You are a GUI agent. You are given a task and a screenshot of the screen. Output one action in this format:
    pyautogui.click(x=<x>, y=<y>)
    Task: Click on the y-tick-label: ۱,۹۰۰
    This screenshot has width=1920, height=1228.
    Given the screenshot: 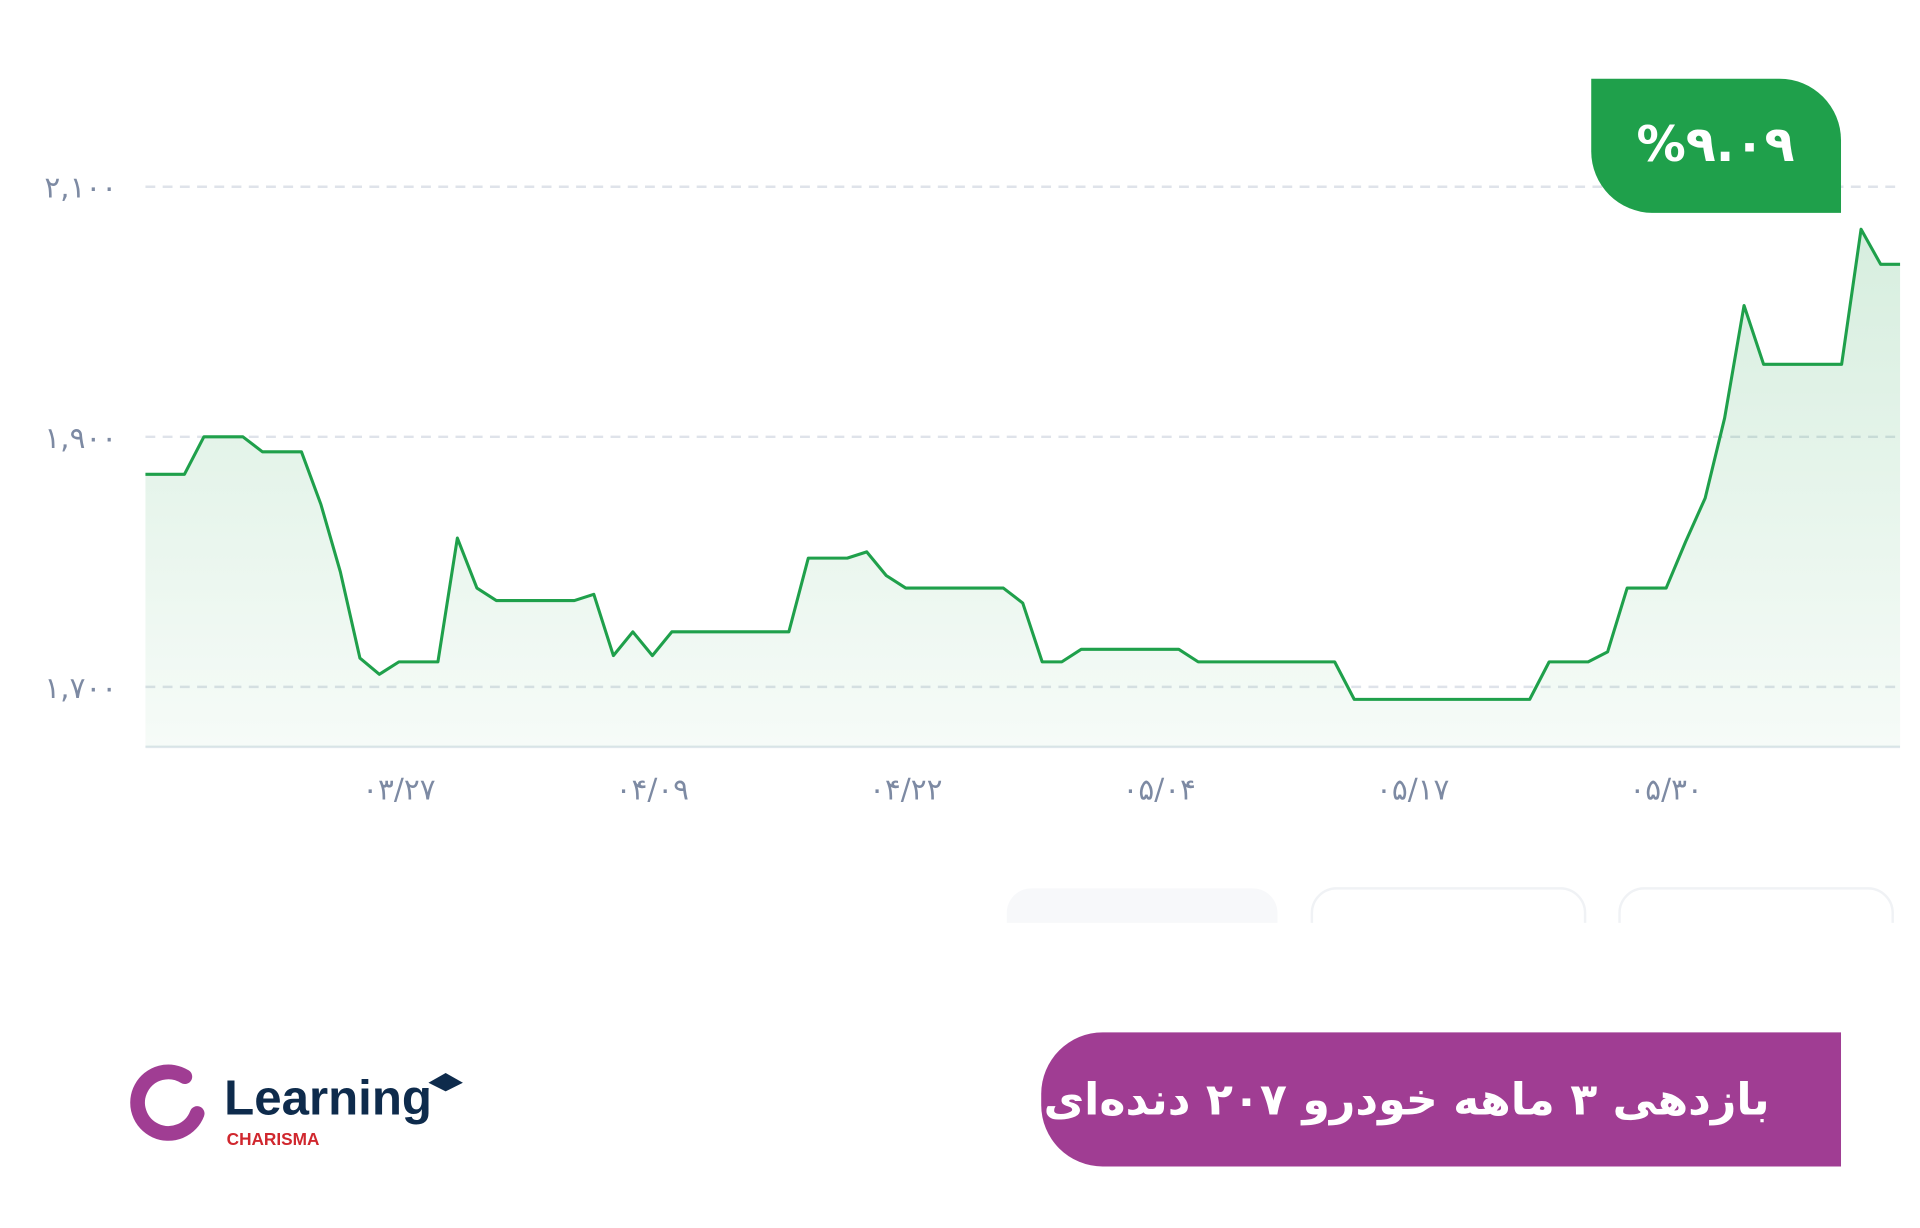 What is the action you would take?
    pyautogui.click(x=80, y=438)
    